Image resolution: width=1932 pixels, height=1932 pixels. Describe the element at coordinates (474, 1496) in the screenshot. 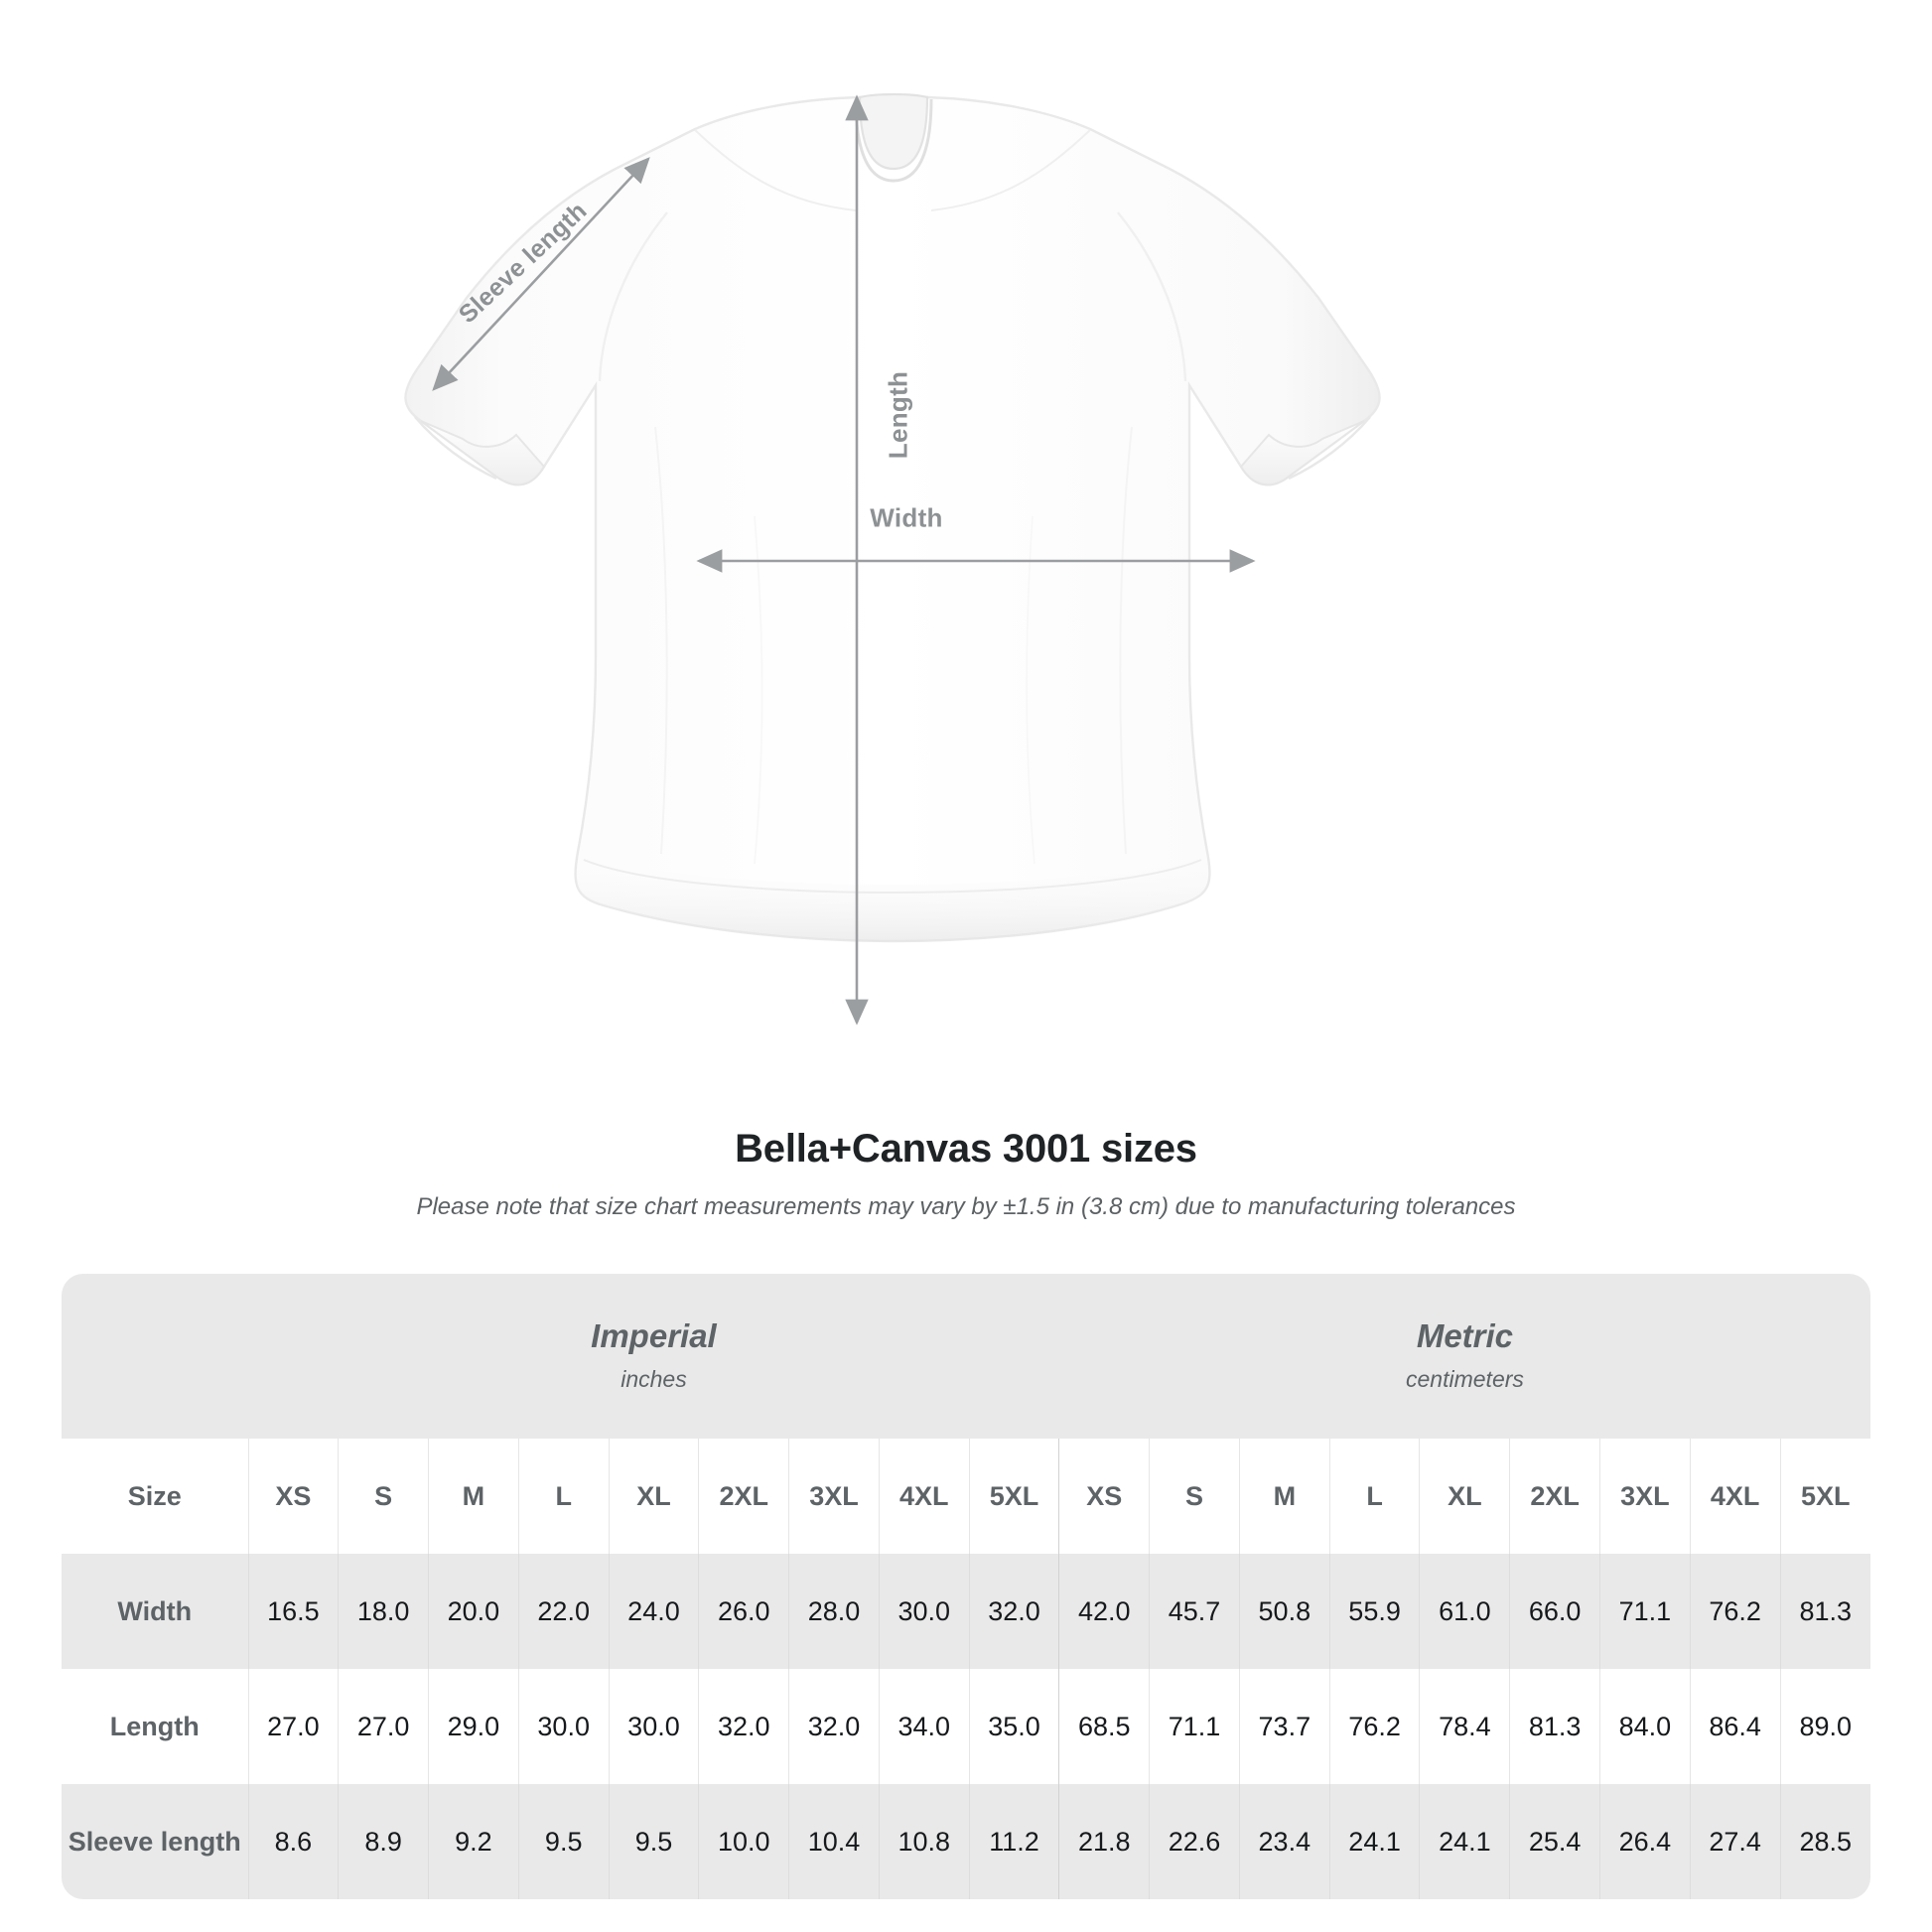

I see `size-header-imperial-m: M` at that location.